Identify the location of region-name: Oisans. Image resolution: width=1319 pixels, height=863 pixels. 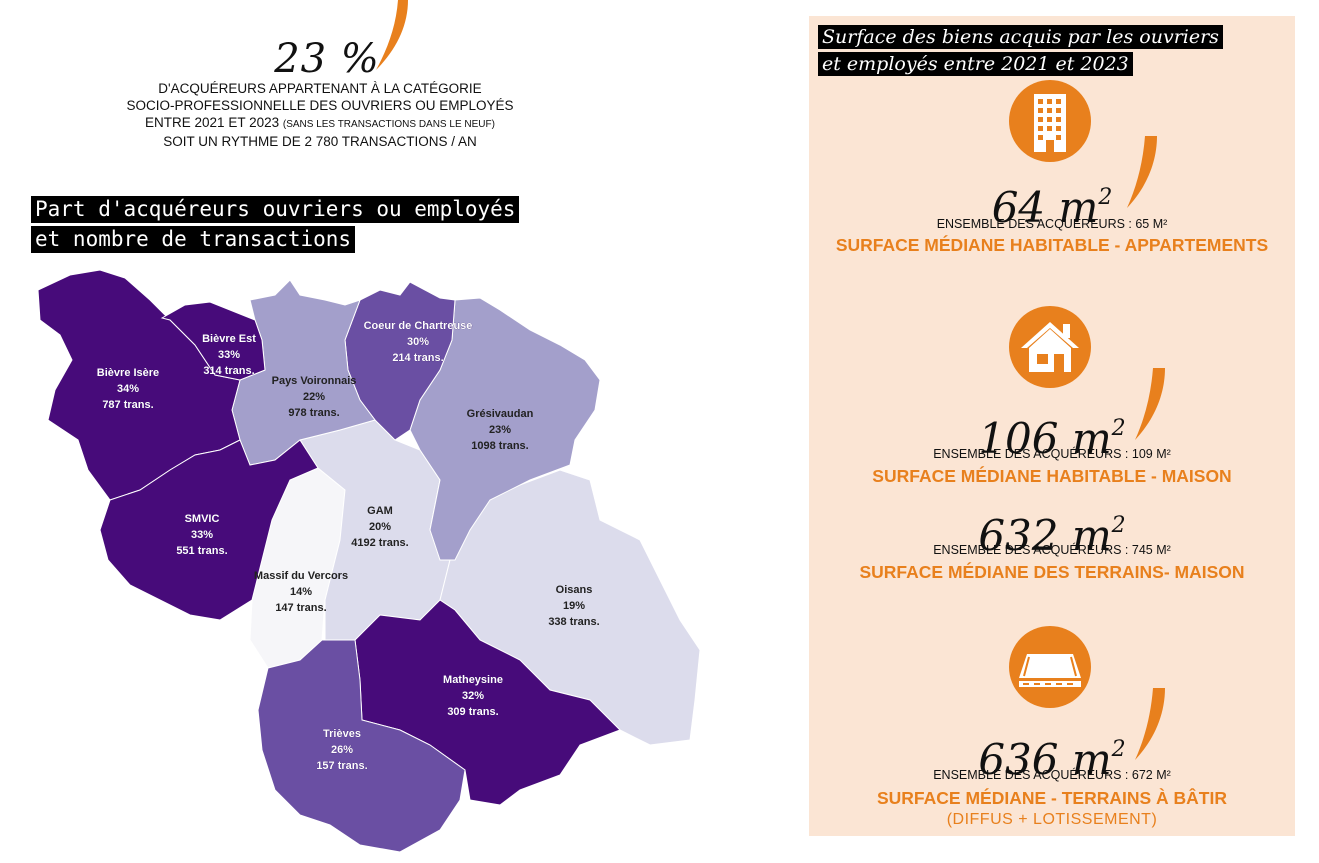
(574, 590).